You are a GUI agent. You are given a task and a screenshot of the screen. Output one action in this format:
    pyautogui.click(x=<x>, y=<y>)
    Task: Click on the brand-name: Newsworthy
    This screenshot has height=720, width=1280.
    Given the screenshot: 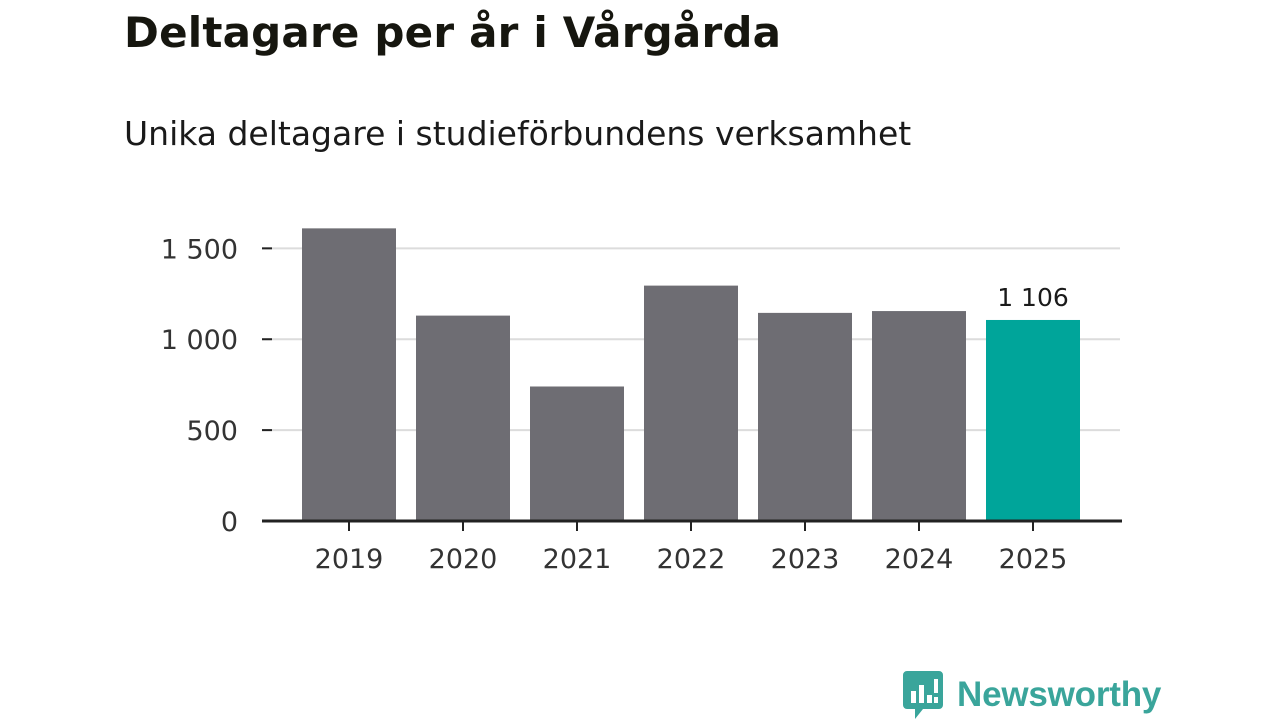 What is the action you would take?
    pyautogui.click(x=1059, y=694)
    